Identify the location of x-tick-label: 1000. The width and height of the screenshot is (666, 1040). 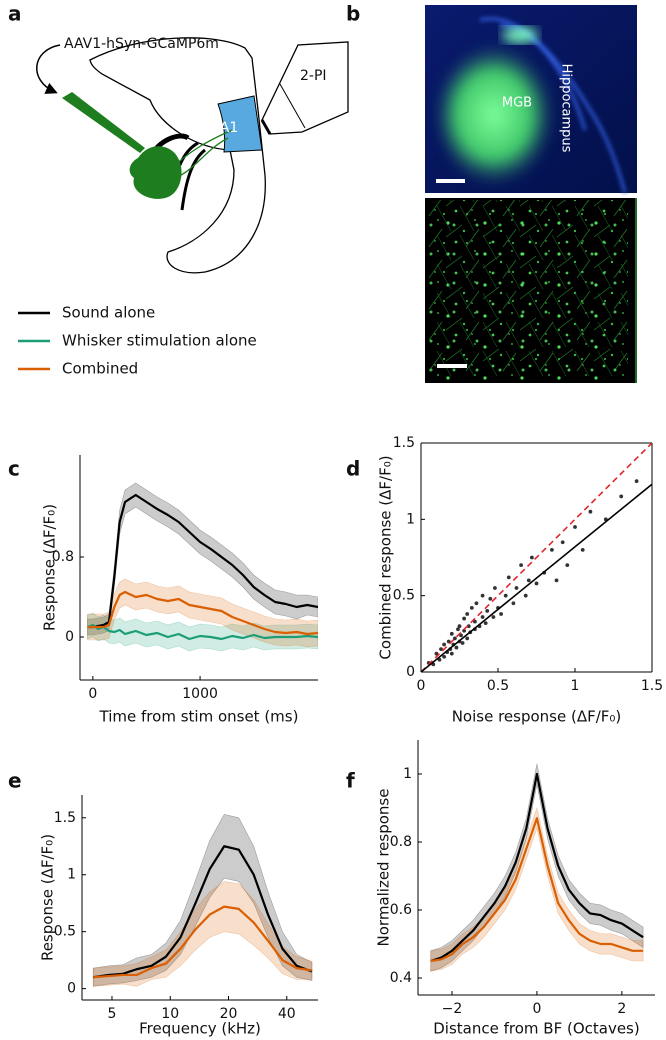
(200, 694).